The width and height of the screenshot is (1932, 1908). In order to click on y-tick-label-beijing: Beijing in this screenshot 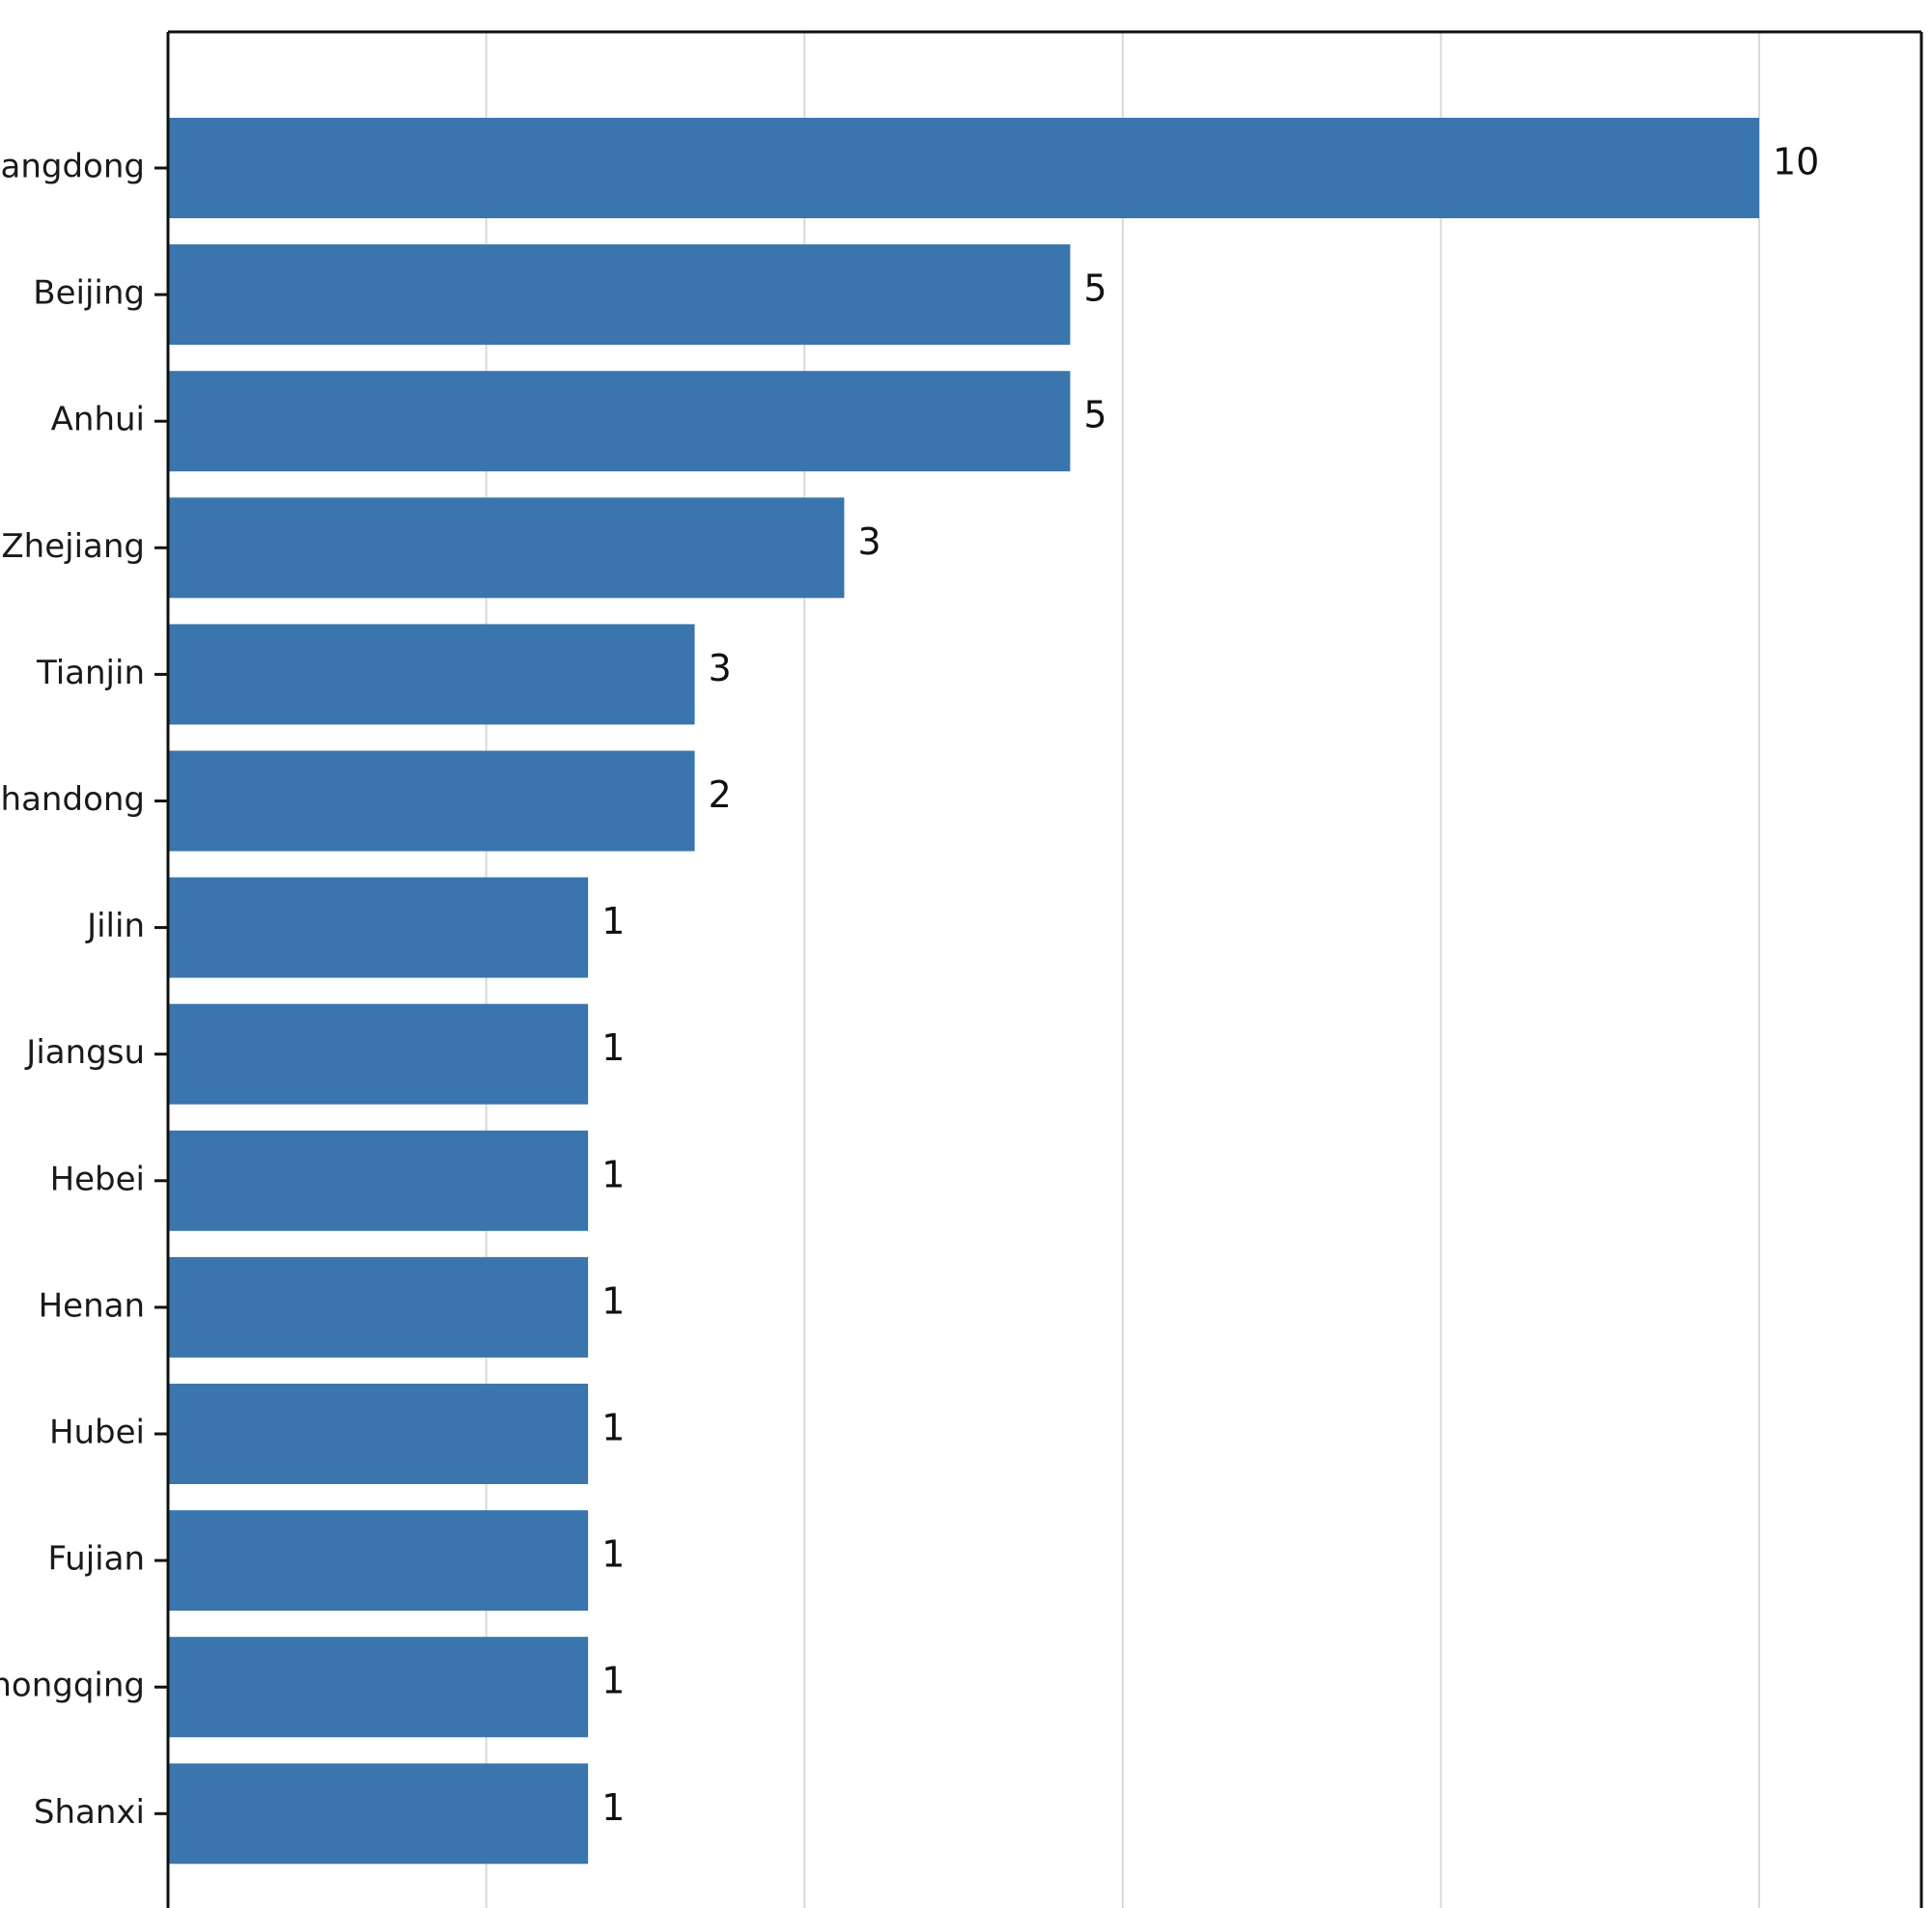, I will do `click(89, 293)`.